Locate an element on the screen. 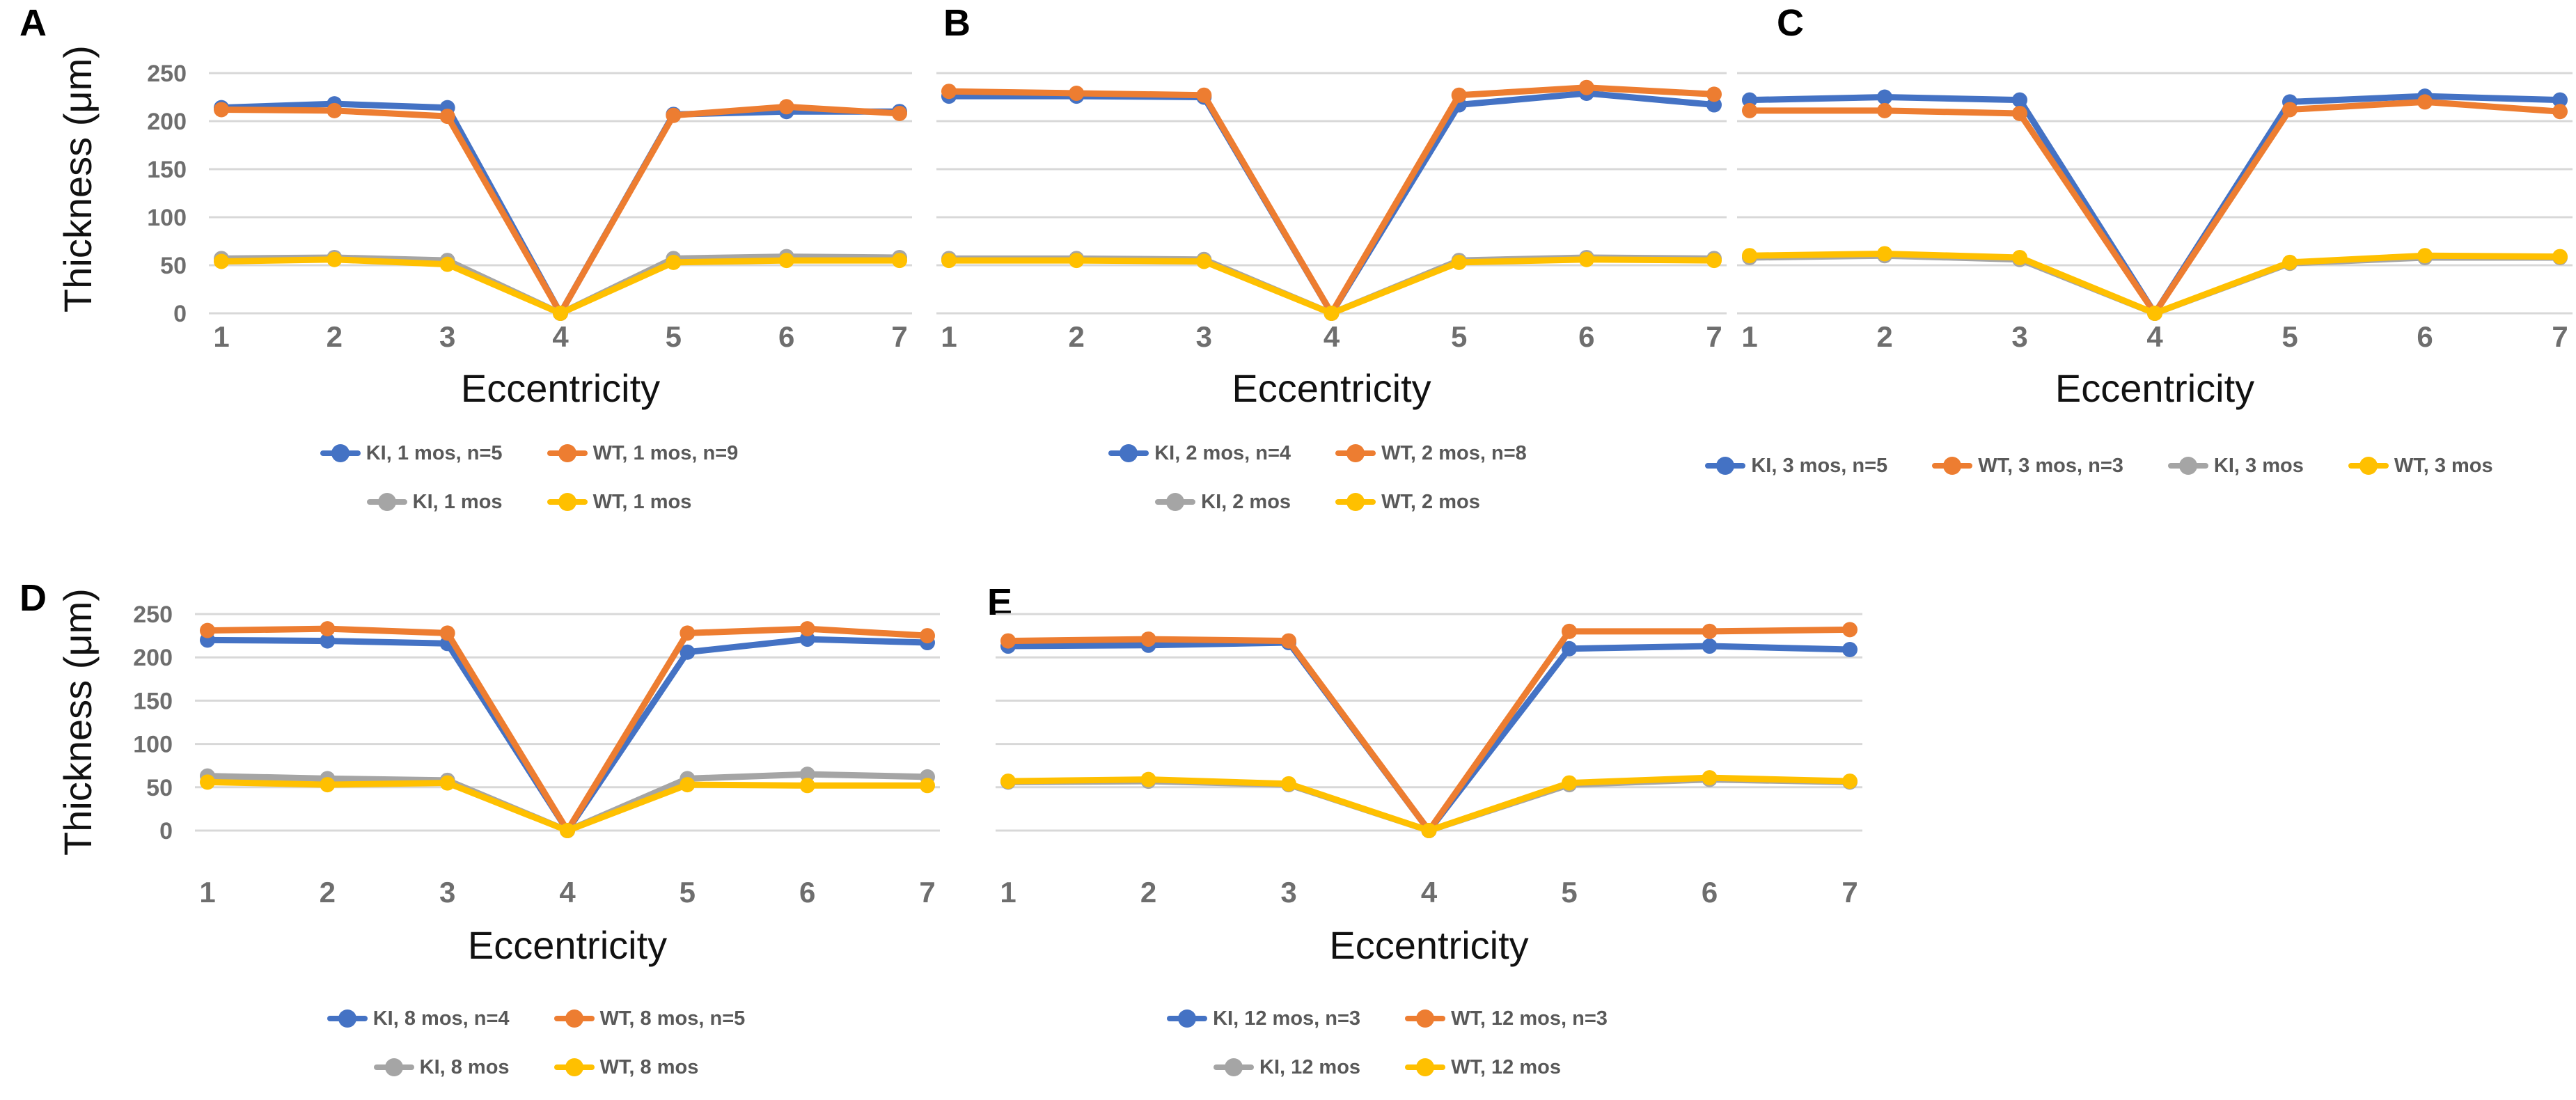 The width and height of the screenshot is (2576, 1100). x-tick-label: 1 is located at coordinates (207, 893).